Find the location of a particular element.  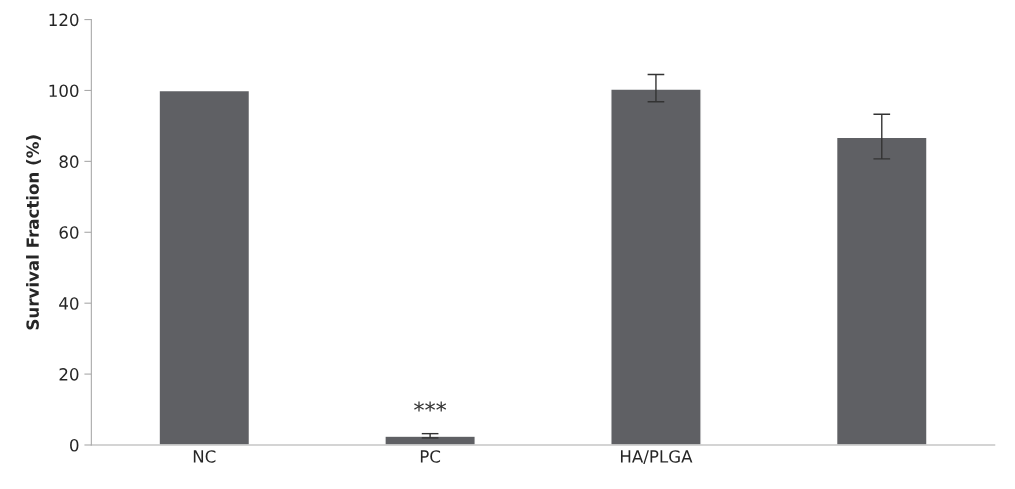

y-tick-label: 80 is located at coordinates (69, 161).